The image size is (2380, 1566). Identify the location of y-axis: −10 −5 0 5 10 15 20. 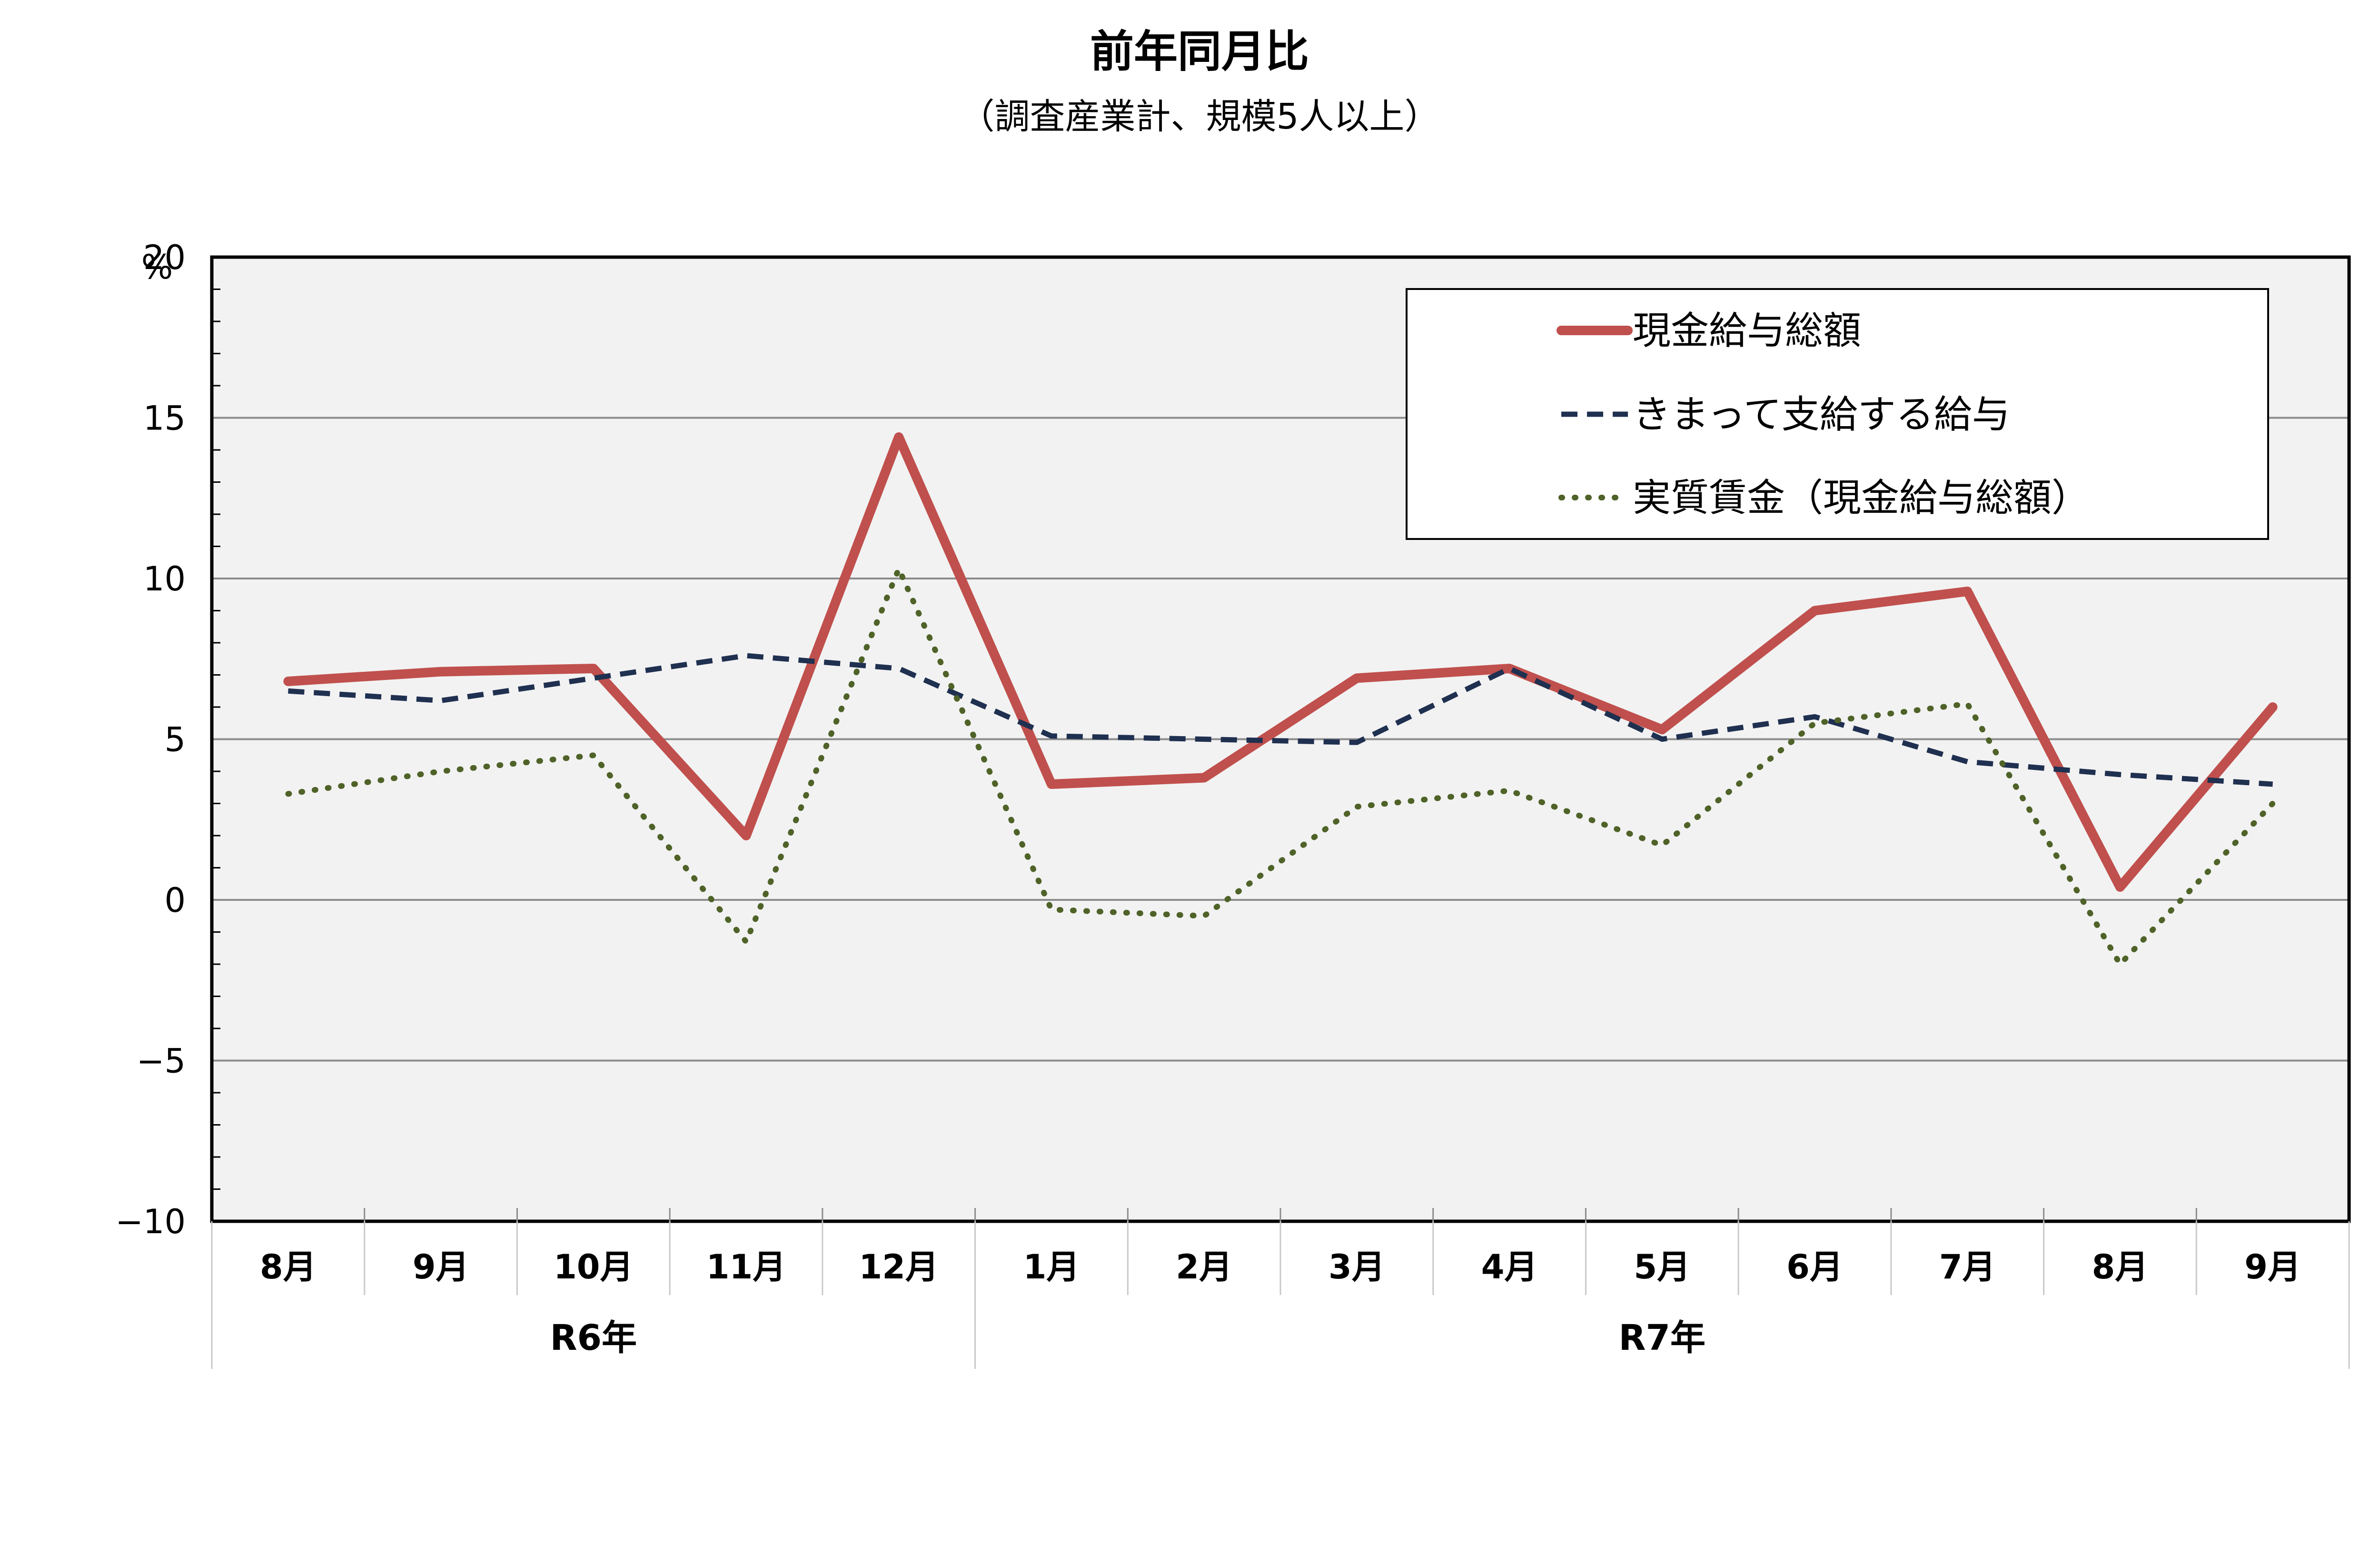
(167, 739).